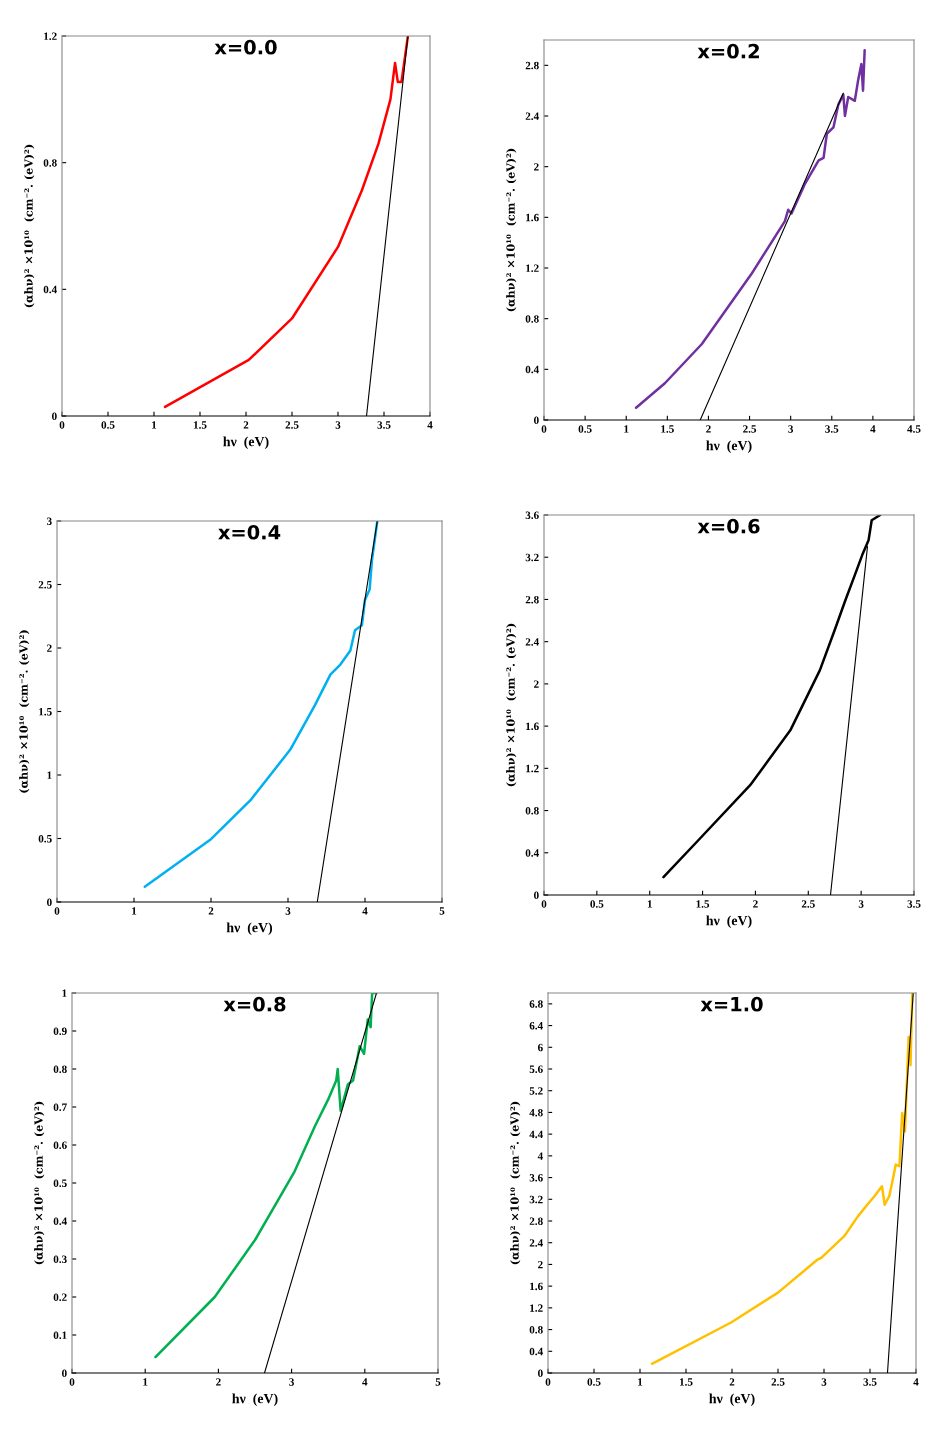 The width and height of the screenshot is (943, 1432). What do you see at coordinates (254, 1004) in the screenshot?
I see `chart-title: x=0.8` at bounding box center [254, 1004].